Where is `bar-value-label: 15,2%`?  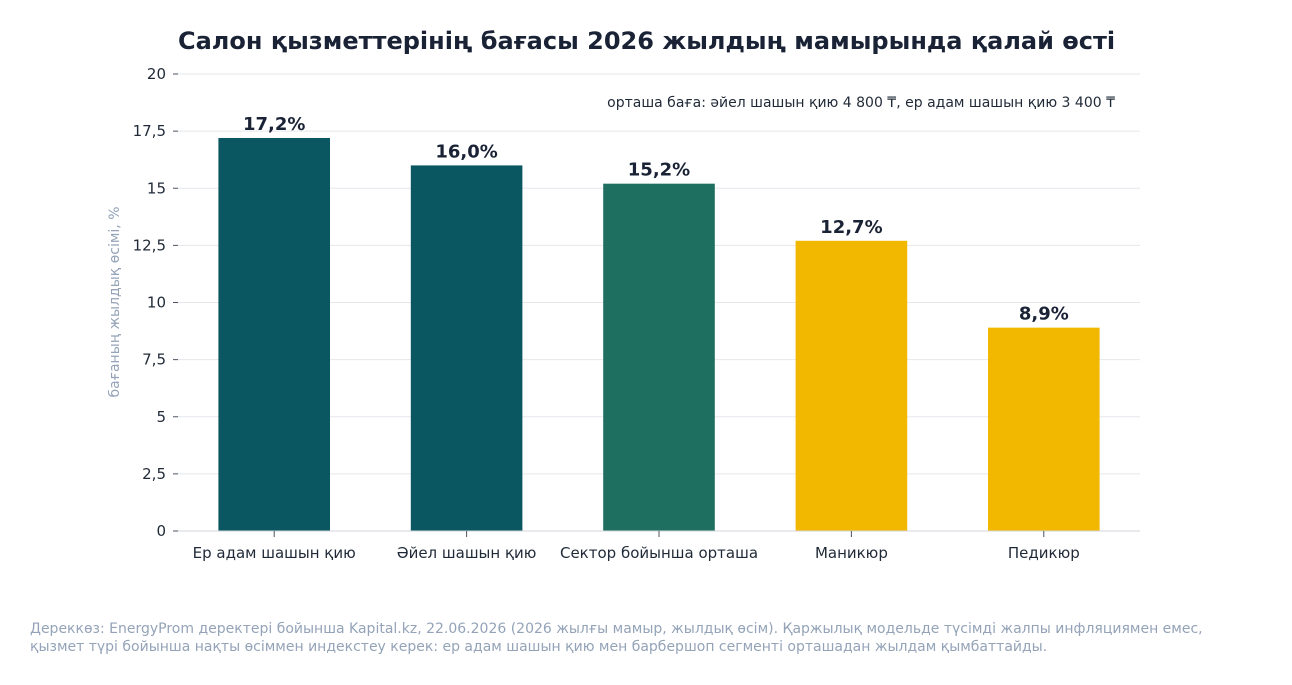
bar-value-label: 15,2% is located at coordinates (659, 170).